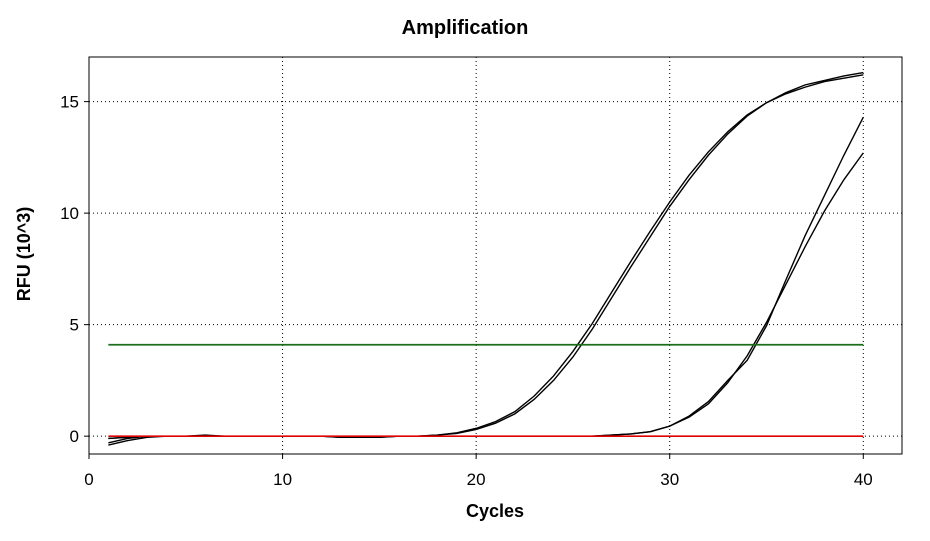  I want to click on x-tick-label: 20, so click(476, 479).